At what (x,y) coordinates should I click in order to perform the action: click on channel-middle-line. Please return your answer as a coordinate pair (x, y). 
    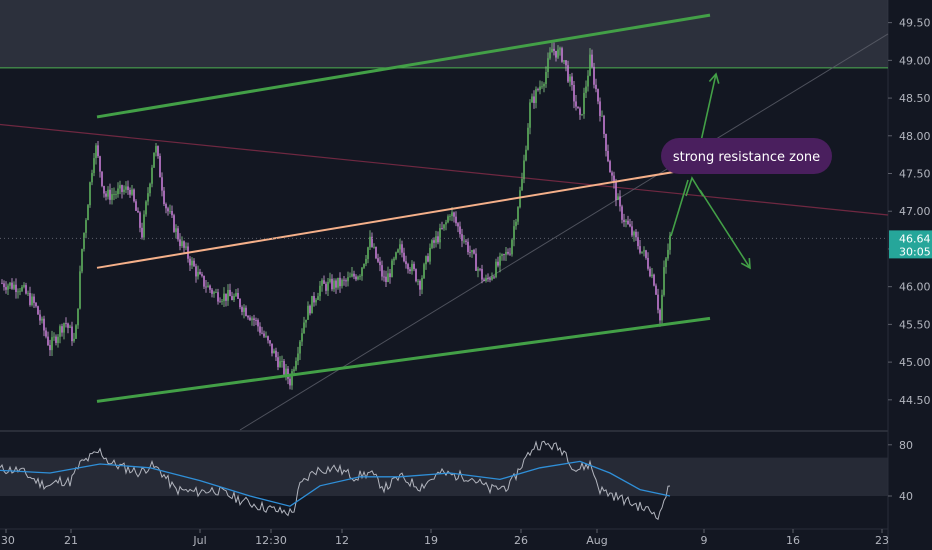
    Looking at the image, I should click on (403, 216).